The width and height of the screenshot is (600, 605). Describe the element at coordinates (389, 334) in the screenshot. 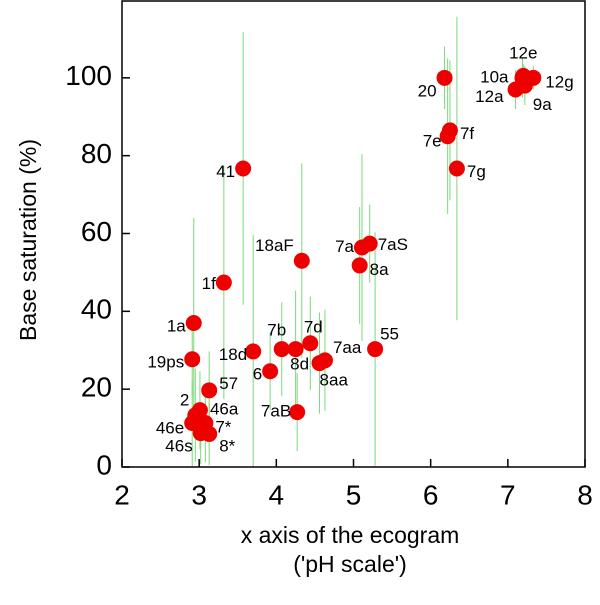

I see `point-label: 55` at that location.